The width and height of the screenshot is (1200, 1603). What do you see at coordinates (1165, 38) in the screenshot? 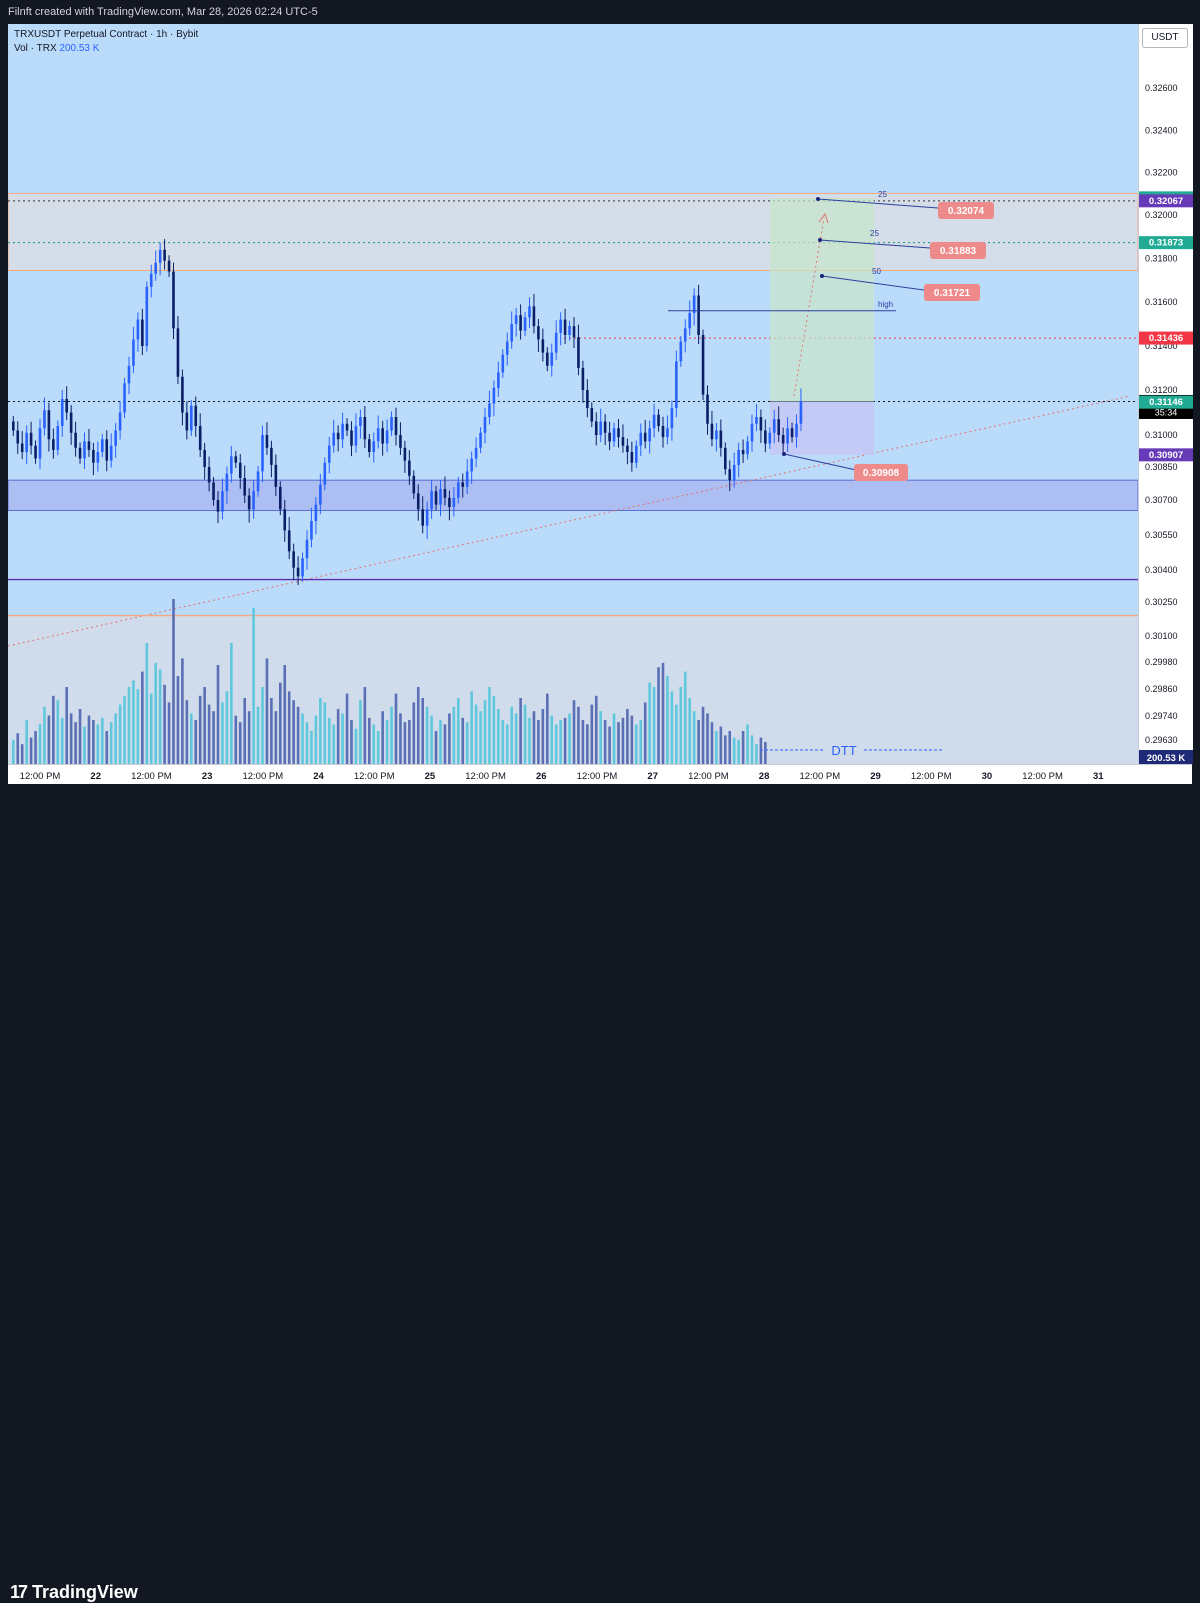
I see `currency-button: USDT` at bounding box center [1165, 38].